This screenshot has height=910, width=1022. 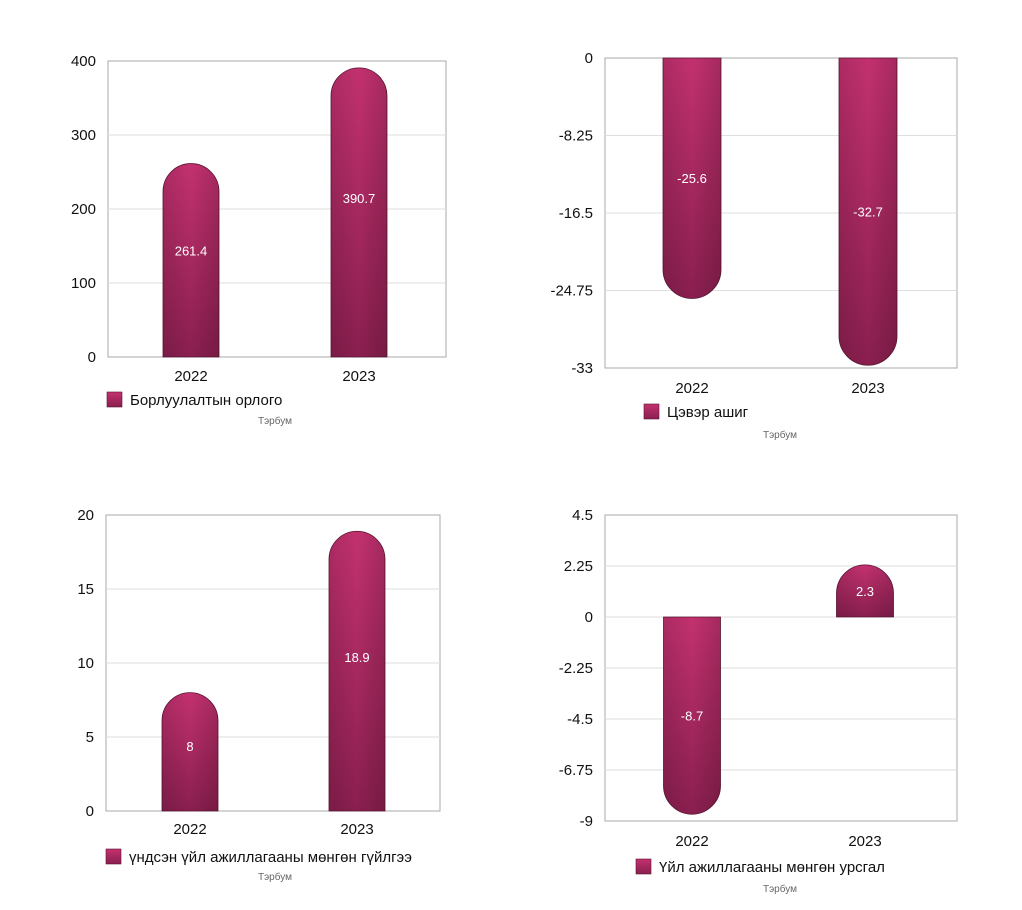 What do you see at coordinates (189, 746) in the screenshot?
I see `data-label: 8` at bounding box center [189, 746].